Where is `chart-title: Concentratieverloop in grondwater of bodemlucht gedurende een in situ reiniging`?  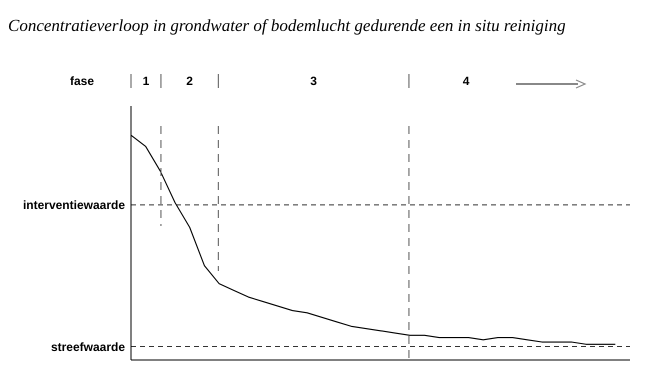 chart-title: Concentratieverloop in grondwater of bodemlucht gedurende een in situ reiniging is located at coordinates (287, 26).